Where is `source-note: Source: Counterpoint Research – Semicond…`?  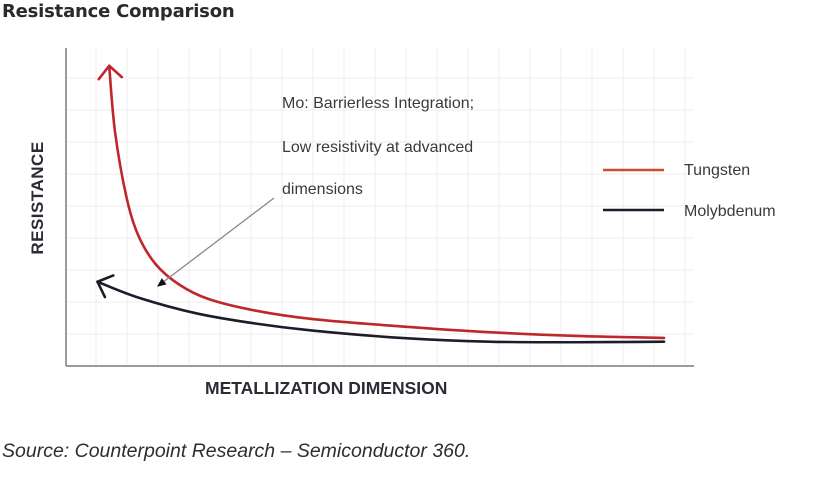
source-note: Source: Counterpoint Research – Semicond… is located at coordinates (236, 451).